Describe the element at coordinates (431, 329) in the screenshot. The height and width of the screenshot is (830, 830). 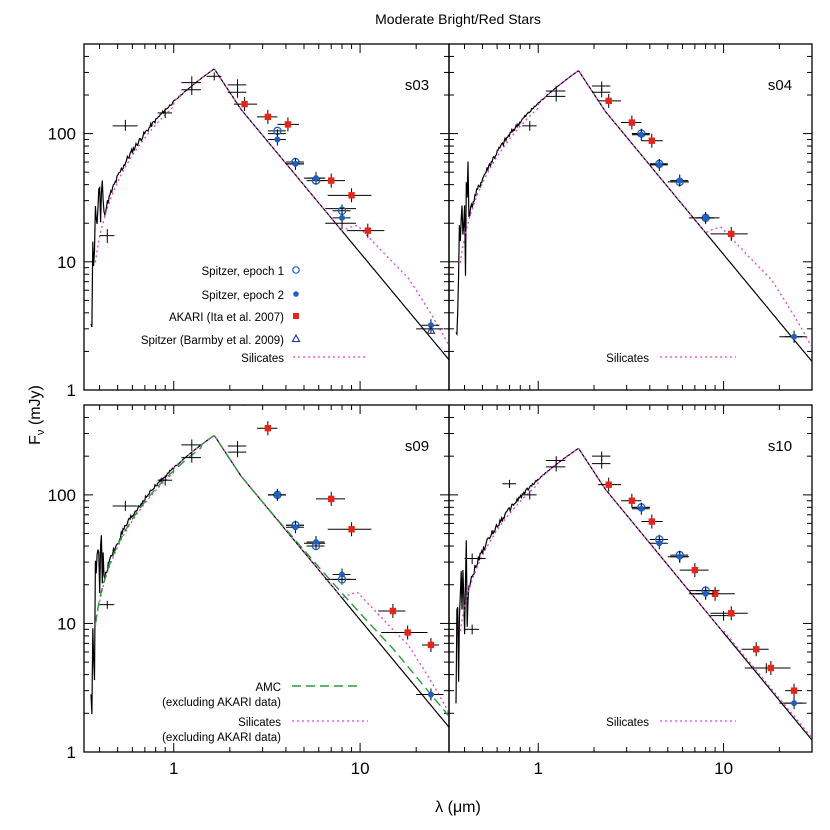
I see `barmby-point` at that location.